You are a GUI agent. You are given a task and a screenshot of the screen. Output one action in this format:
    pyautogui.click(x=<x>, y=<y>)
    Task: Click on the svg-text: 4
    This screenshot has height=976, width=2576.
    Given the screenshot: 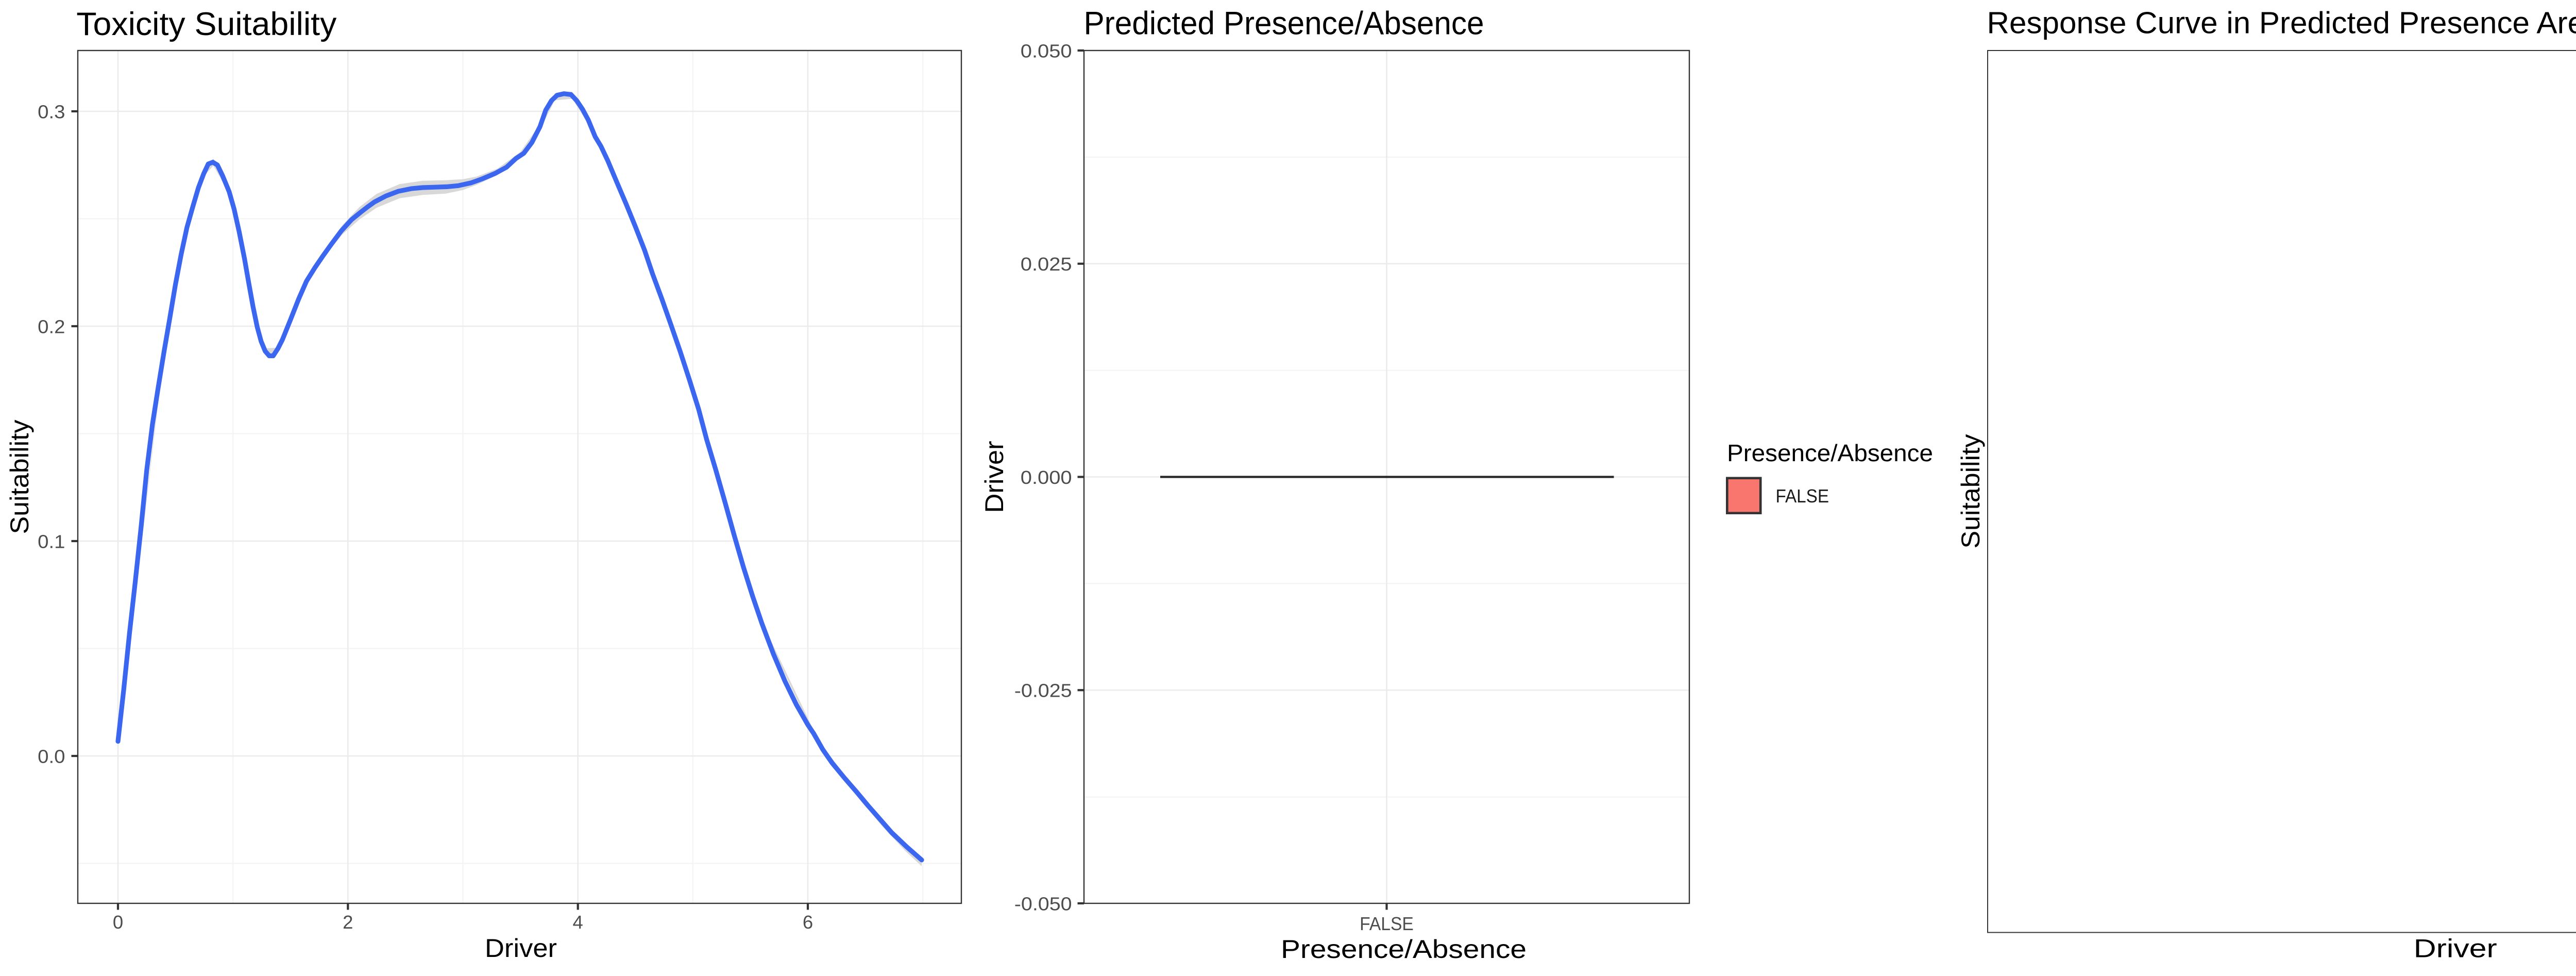 What is the action you would take?
    pyautogui.click(x=578, y=922)
    